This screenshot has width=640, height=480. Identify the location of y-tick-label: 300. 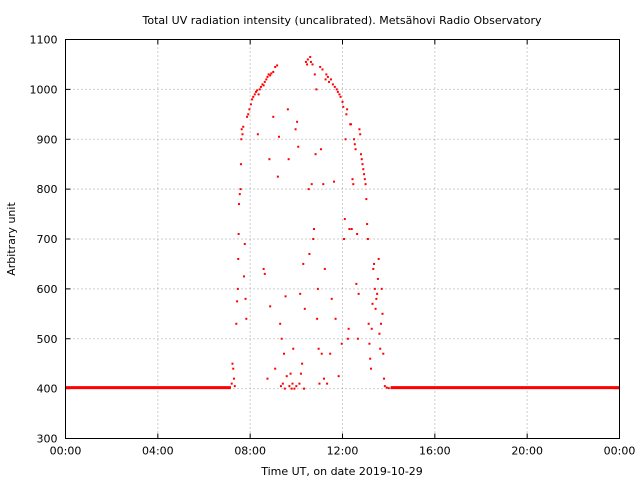
(47, 439).